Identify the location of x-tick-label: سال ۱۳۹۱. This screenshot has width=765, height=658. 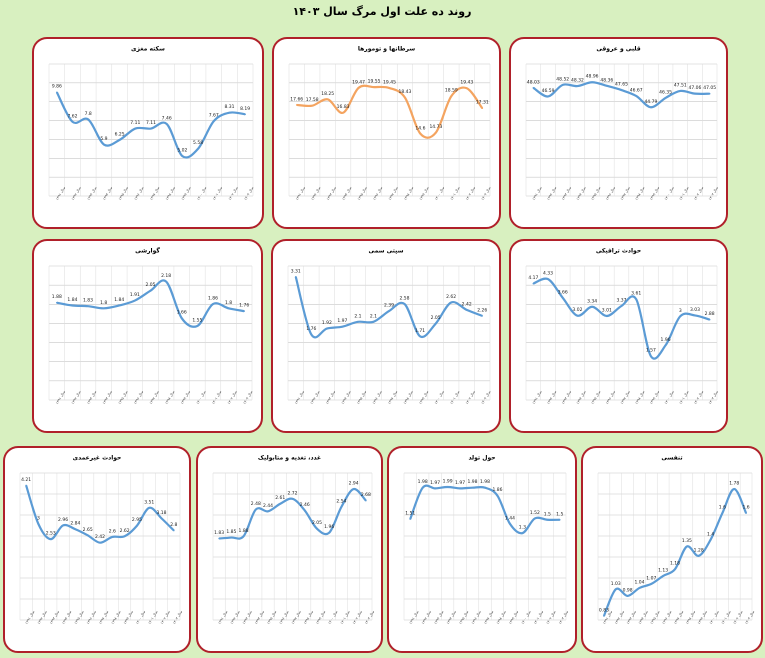
(222, 617).